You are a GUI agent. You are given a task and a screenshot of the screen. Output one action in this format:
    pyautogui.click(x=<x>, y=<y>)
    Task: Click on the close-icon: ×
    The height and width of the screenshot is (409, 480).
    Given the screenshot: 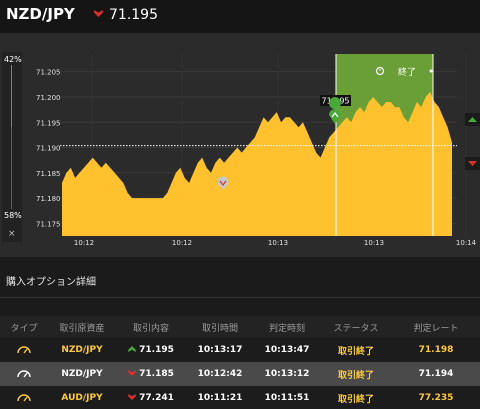 What is the action you would take?
    pyautogui.click(x=12, y=234)
    